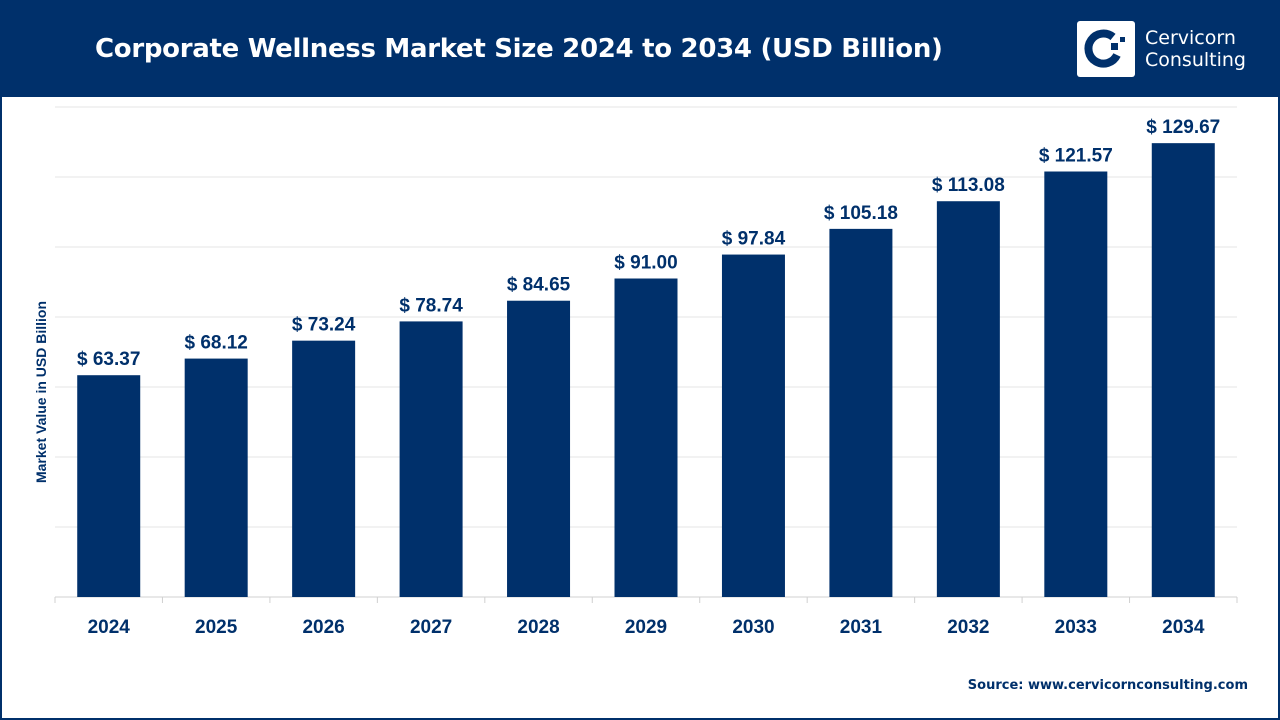 This screenshot has height=720, width=1280. Describe the element at coordinates (539, 285) in the screenshot. I see `data-label: $ 84.65` at that location.